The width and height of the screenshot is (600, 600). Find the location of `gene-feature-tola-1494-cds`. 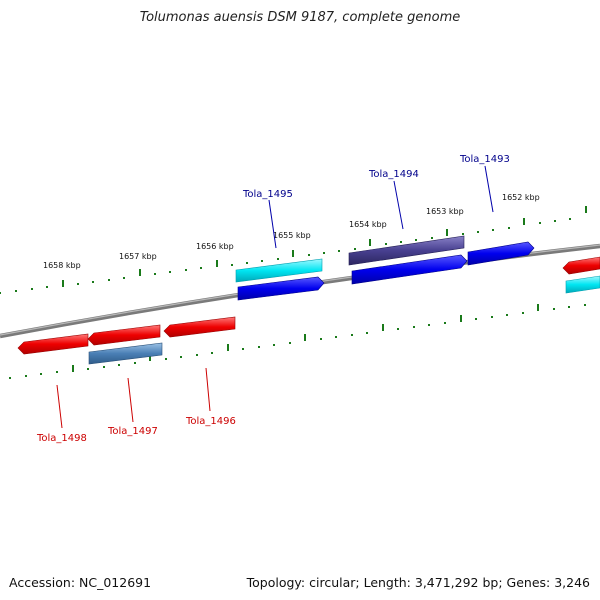

gene-feature-tola-1494-cds is located at coordinates (409, 269).